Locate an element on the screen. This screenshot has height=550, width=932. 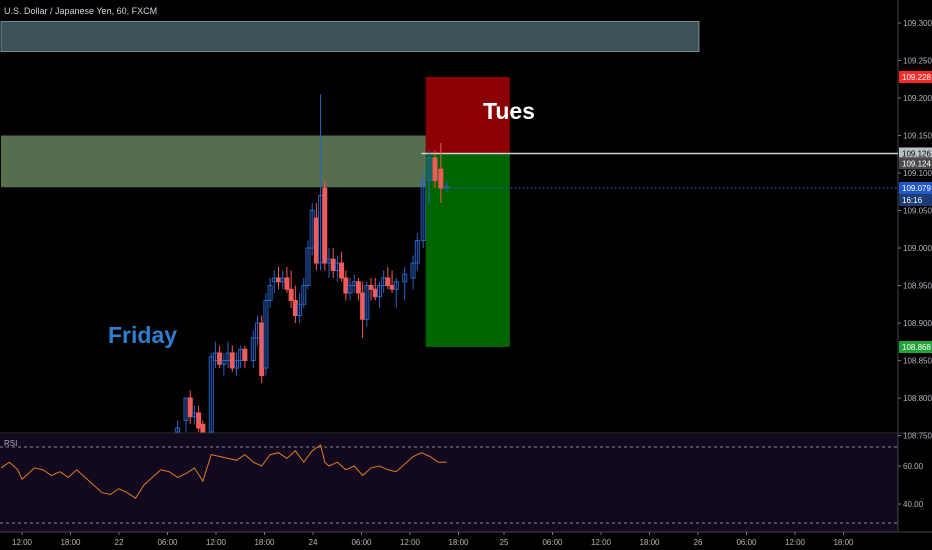
annotation-friday: Friday is located at coordinates (143, 335).